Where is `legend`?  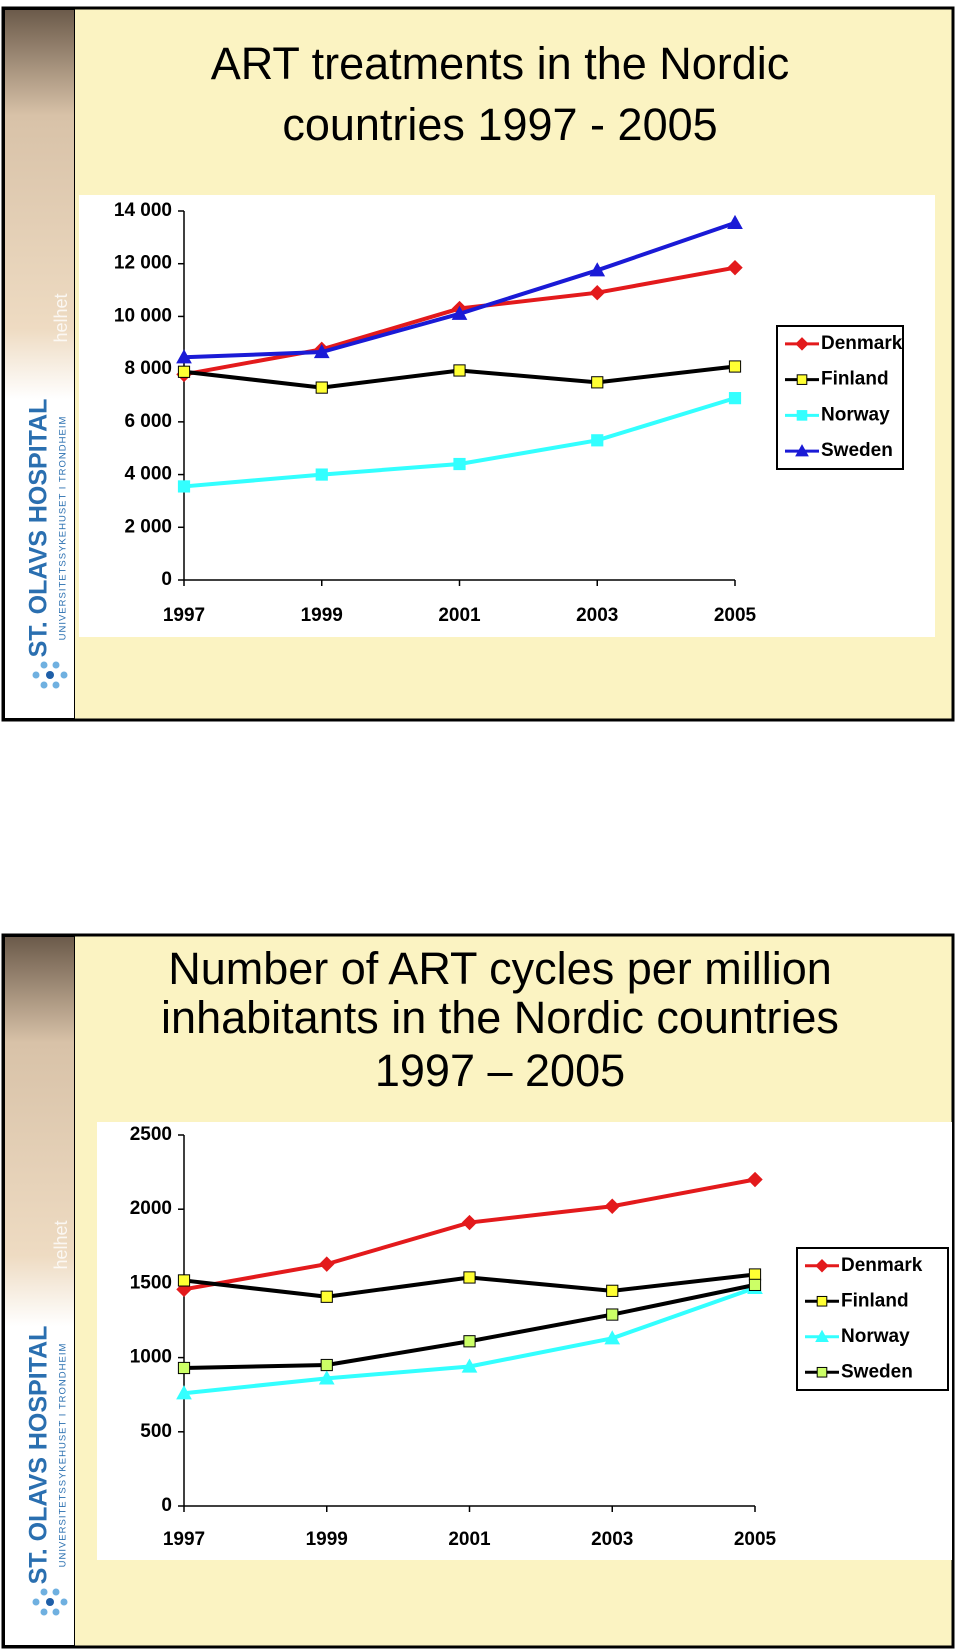
legend is located at coordinates (840, 397).